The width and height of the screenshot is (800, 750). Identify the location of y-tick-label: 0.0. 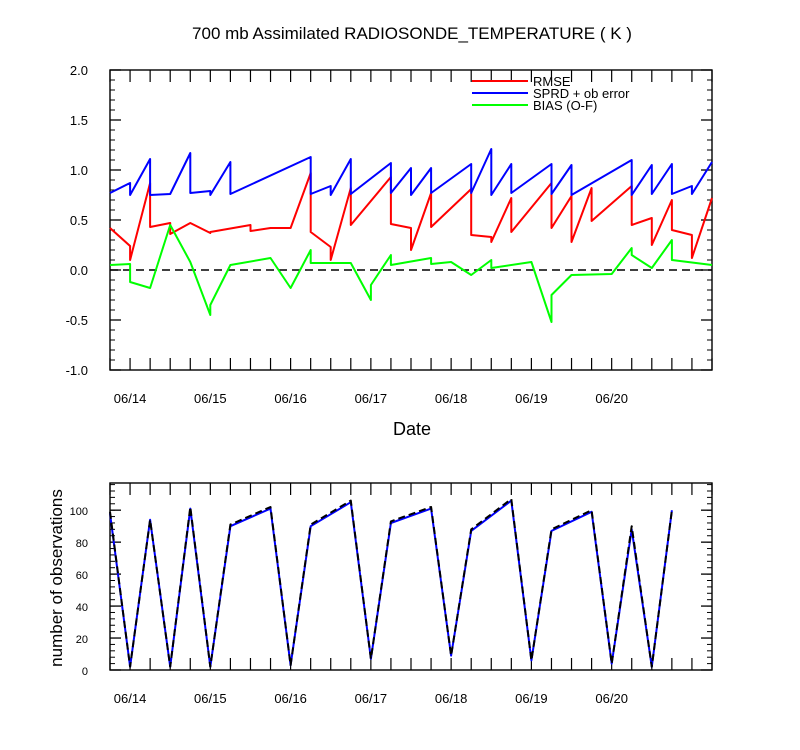
(79, 270).